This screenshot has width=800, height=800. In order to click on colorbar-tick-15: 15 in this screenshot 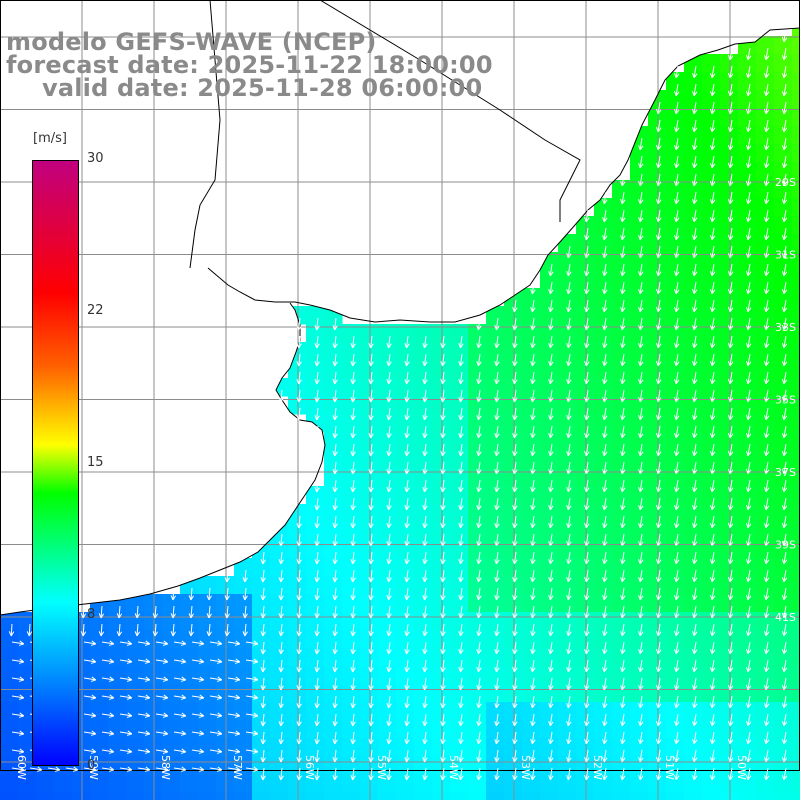, I will do `click(95, 462)`.